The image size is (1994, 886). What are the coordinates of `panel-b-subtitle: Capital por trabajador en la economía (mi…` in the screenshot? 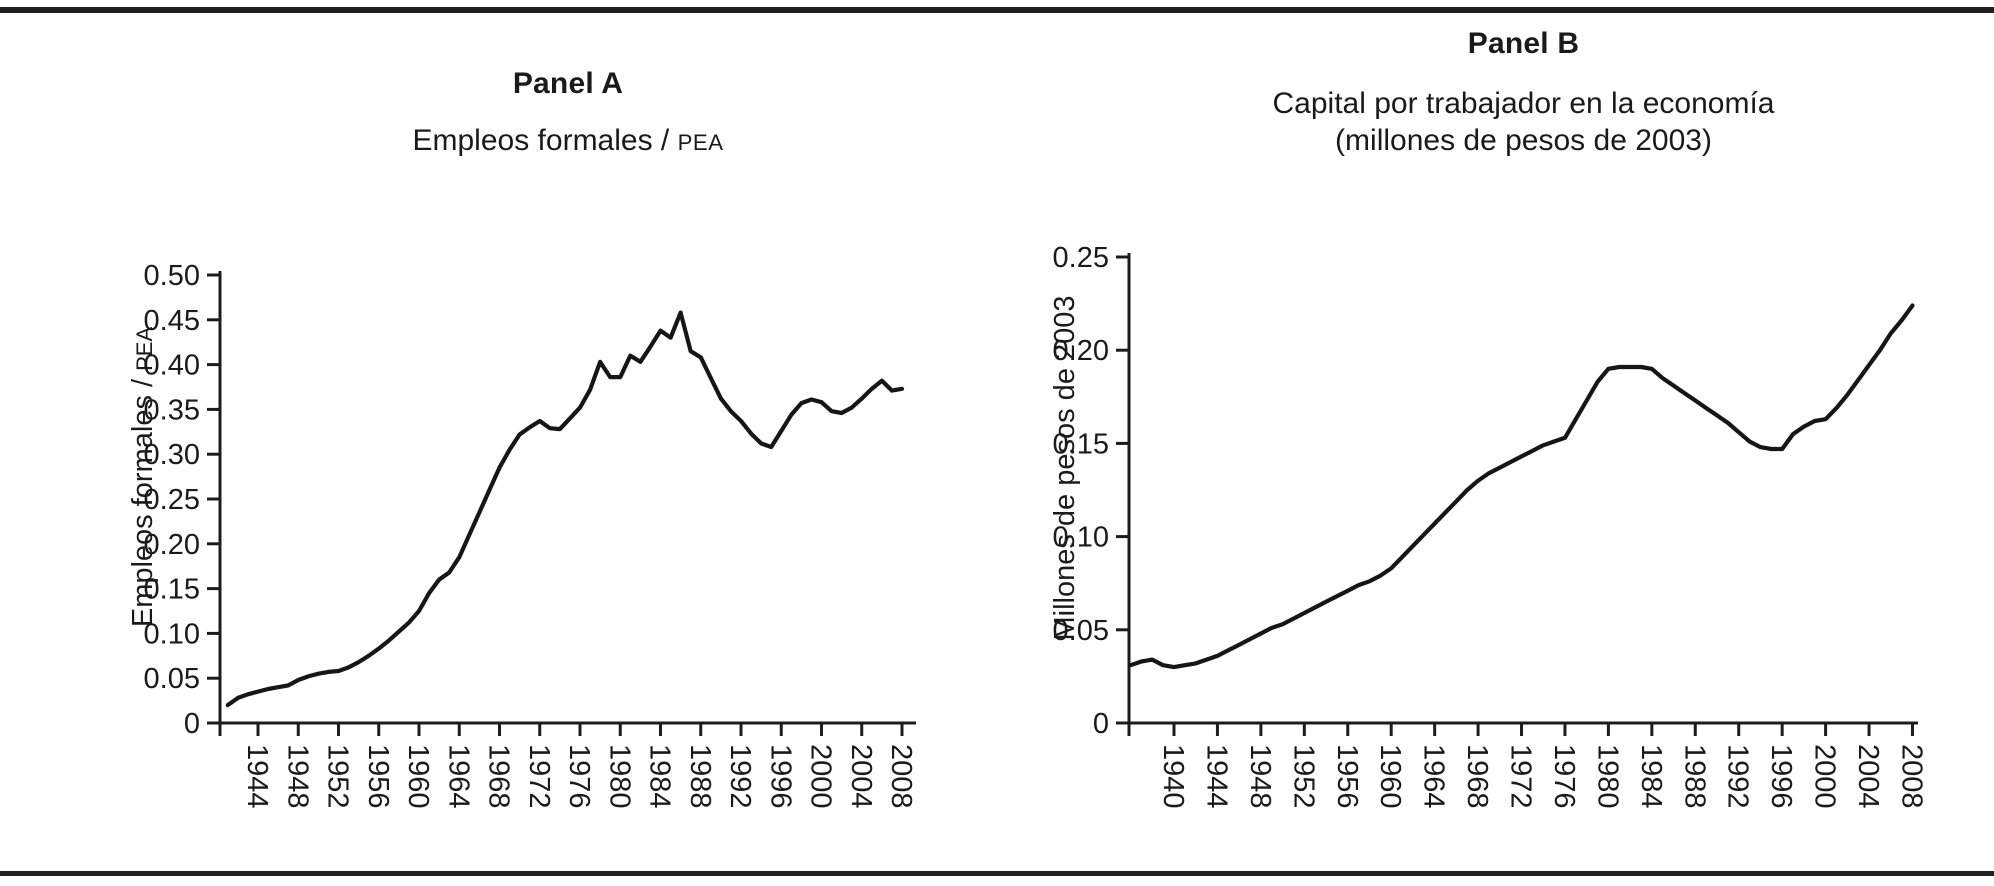 It's located at (1523, 122).